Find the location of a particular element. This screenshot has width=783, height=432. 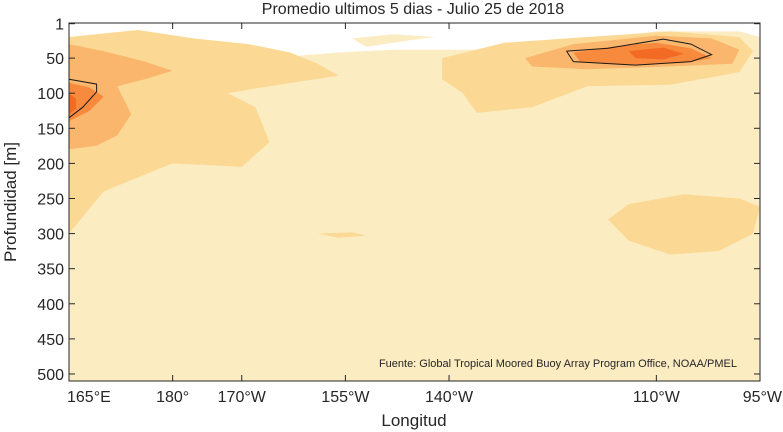

y-tick-label: 350 is located at coordinates (50, 270).